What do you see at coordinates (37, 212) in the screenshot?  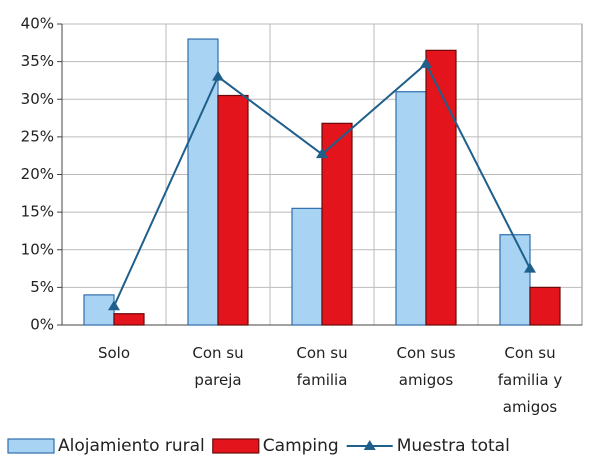 I see `y-tick-label: 15%` at bounding box center [37, 212].